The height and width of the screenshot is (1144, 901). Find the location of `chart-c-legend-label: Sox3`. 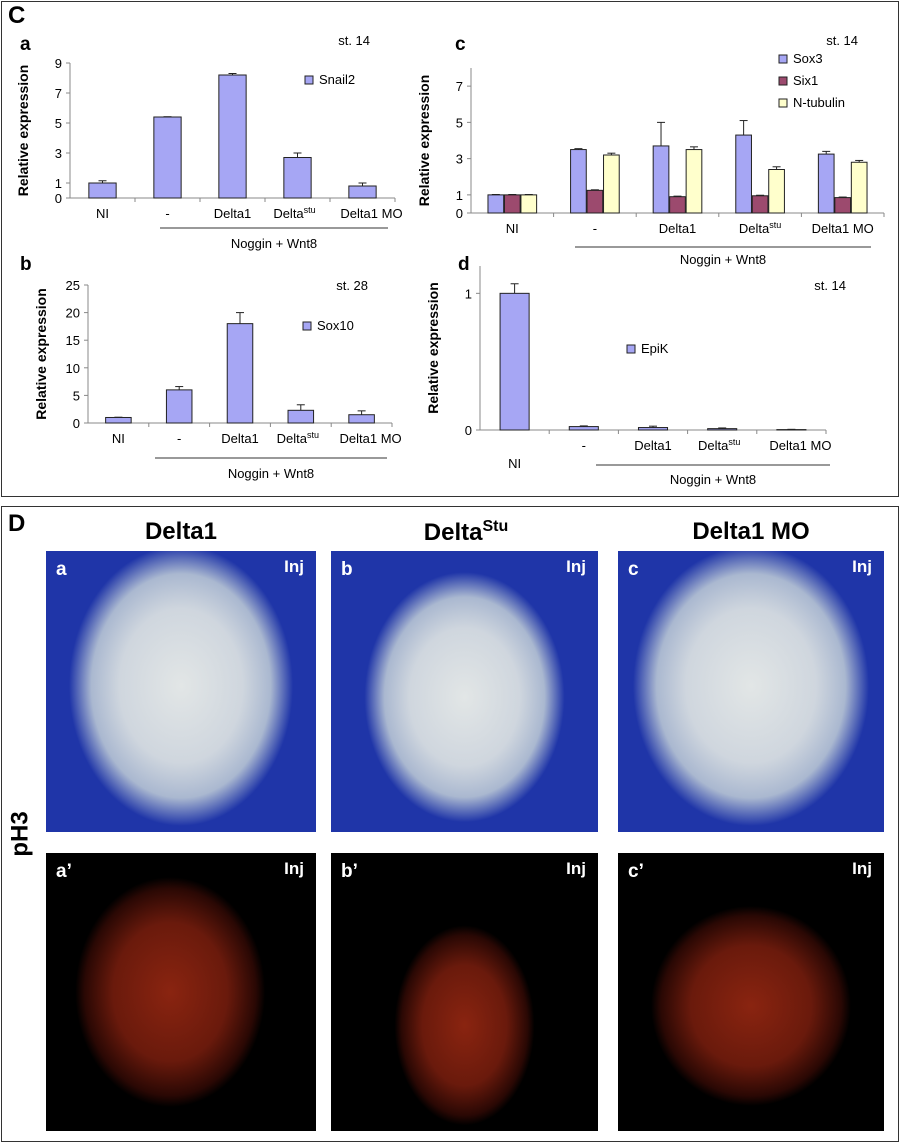

chart-c-legend-label: Sox3 is located at coordinates (808, 58).